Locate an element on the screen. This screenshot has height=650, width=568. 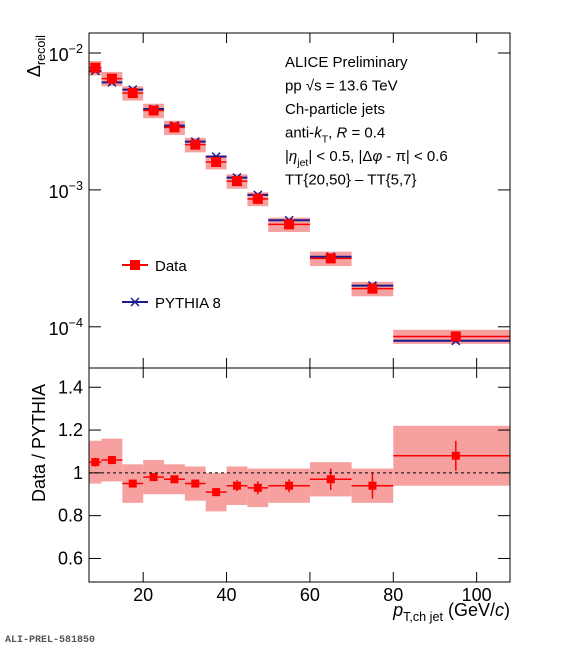
text-part: pp √s = 13.6 TeV is located at coordinates (341, 86).